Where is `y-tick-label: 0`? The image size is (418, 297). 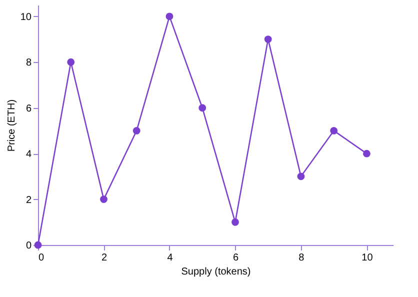 y-tick-label: 0 is located at coordinates (29, 246).